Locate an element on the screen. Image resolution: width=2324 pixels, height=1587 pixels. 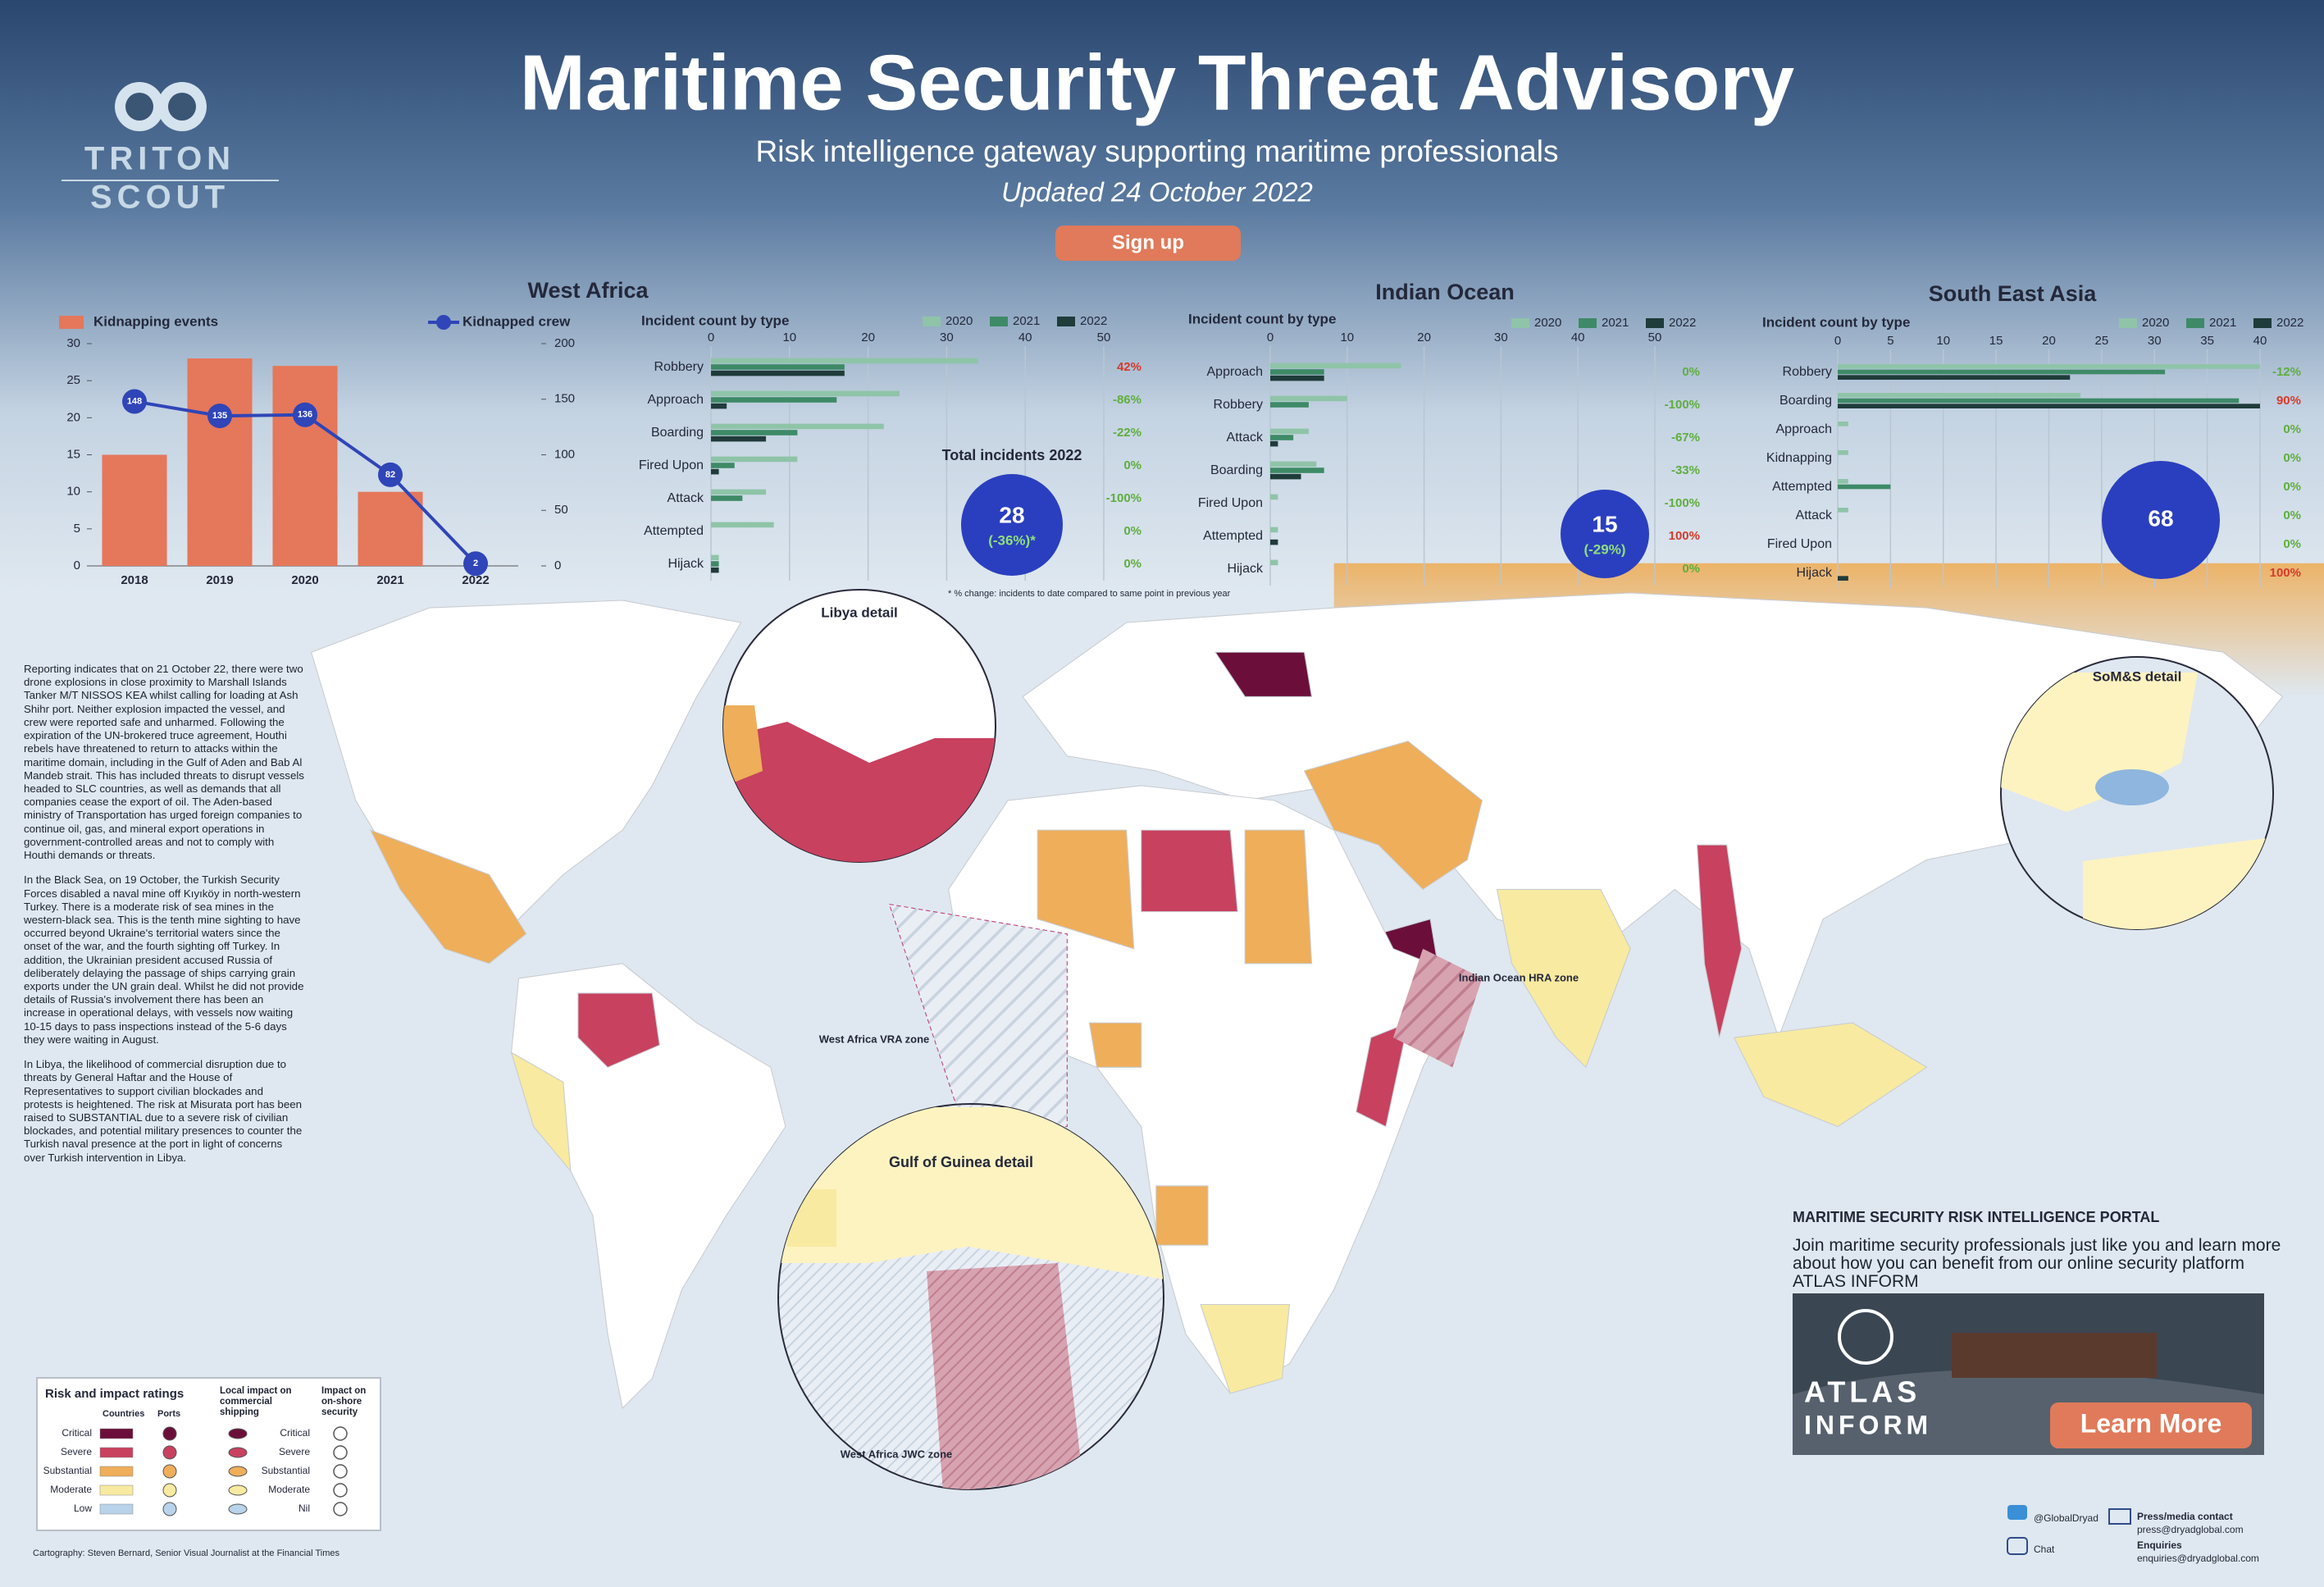
legend-title: Risk and impact ratings is located at coordinates (114, 1394).